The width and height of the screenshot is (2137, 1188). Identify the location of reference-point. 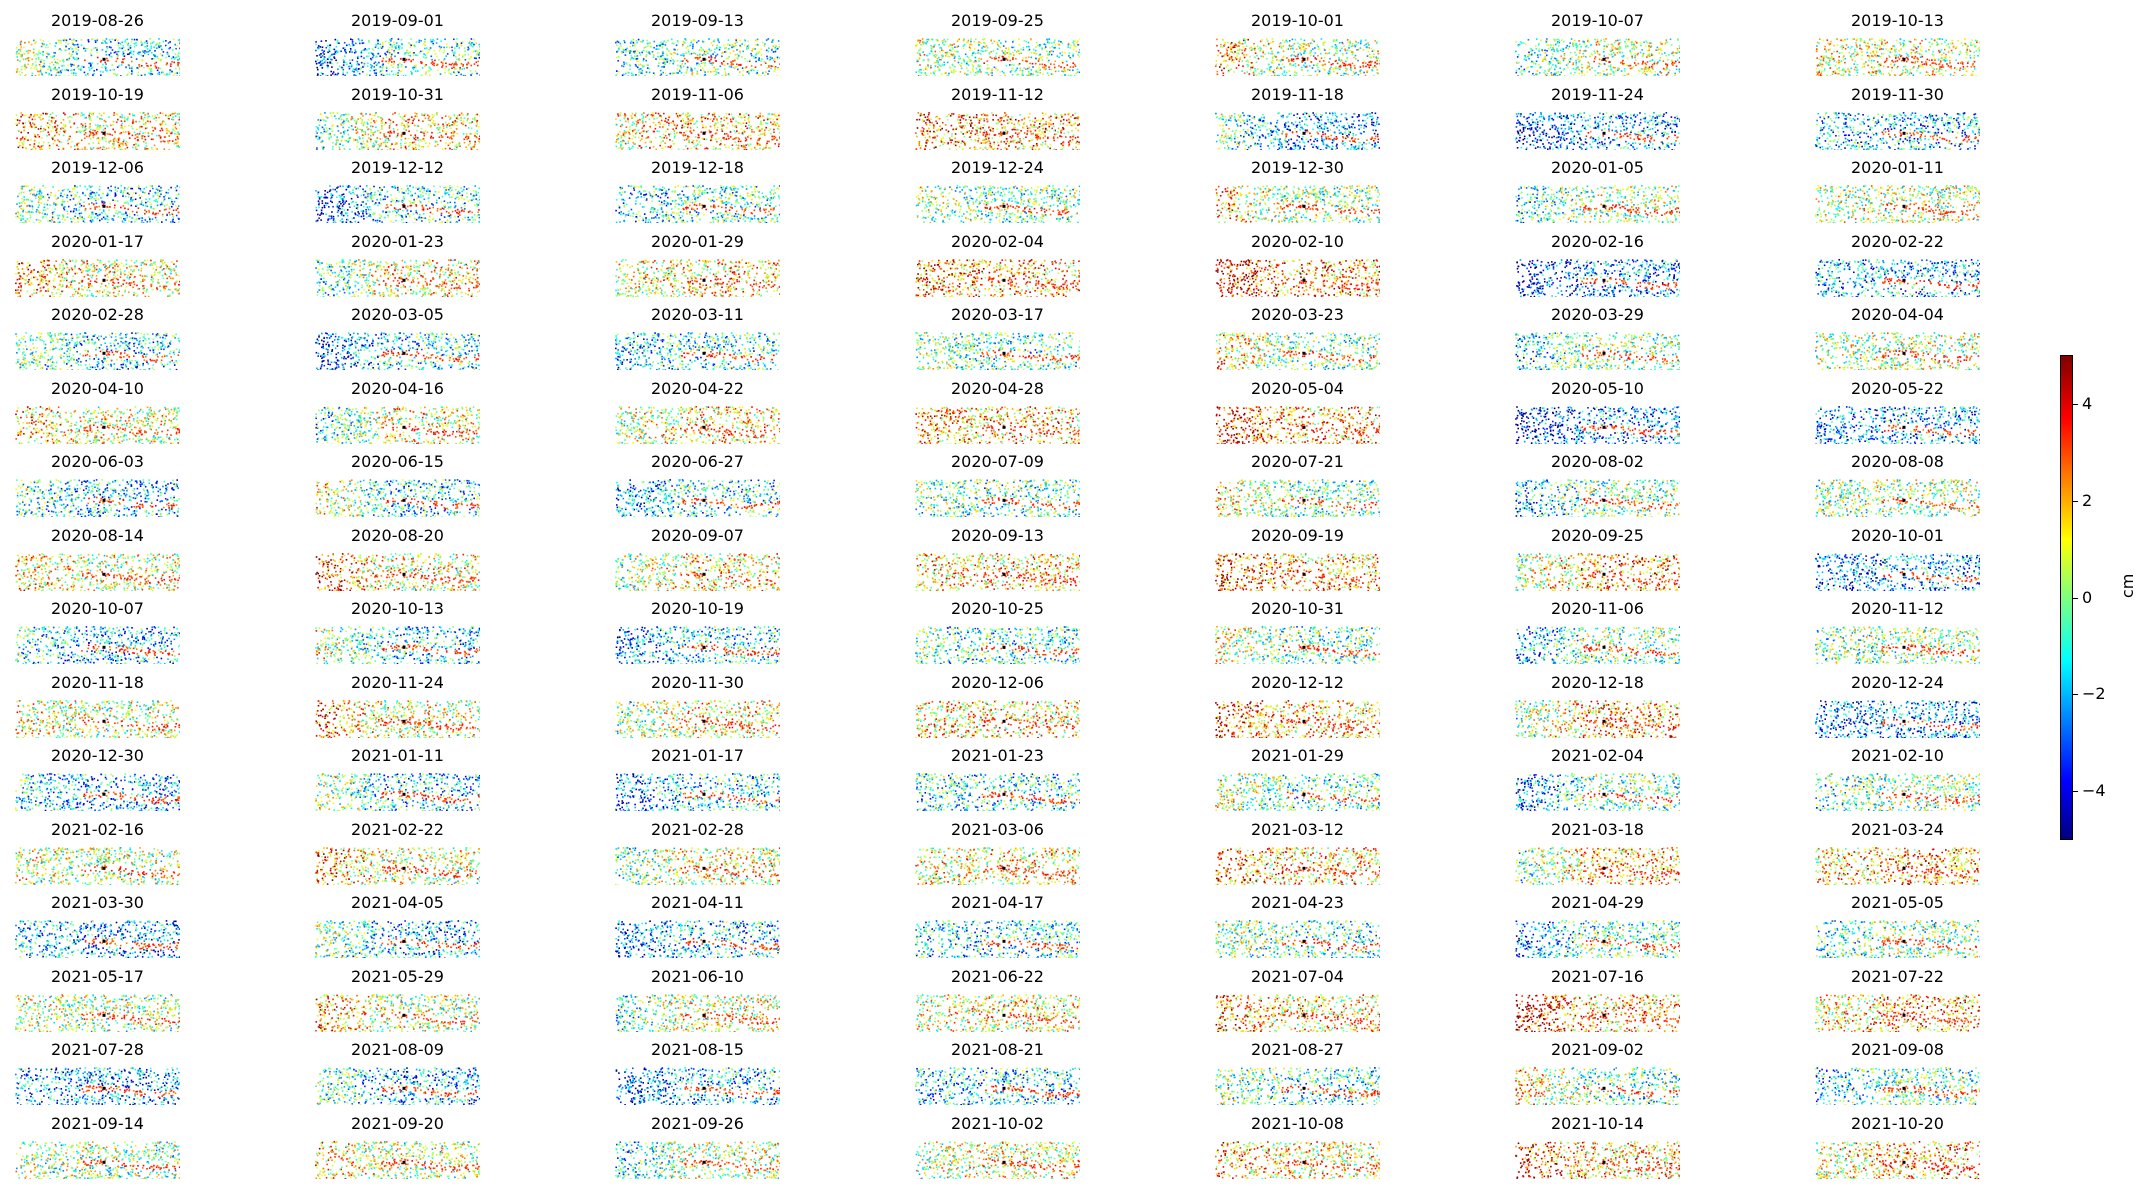
(404, 59).